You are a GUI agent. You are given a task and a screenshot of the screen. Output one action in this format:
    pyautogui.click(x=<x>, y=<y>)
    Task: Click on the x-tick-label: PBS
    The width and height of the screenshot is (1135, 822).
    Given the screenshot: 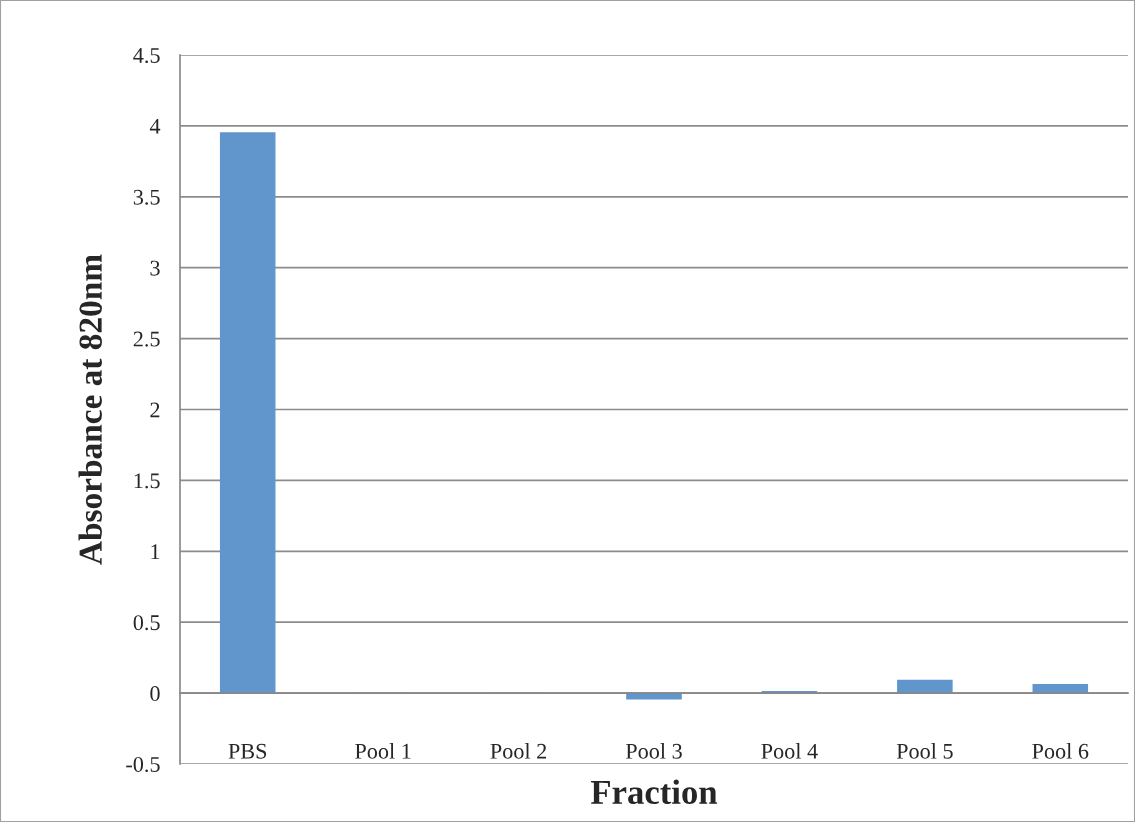 What is the action you would take?
    pyautogui.click(x=247, y=751)
    